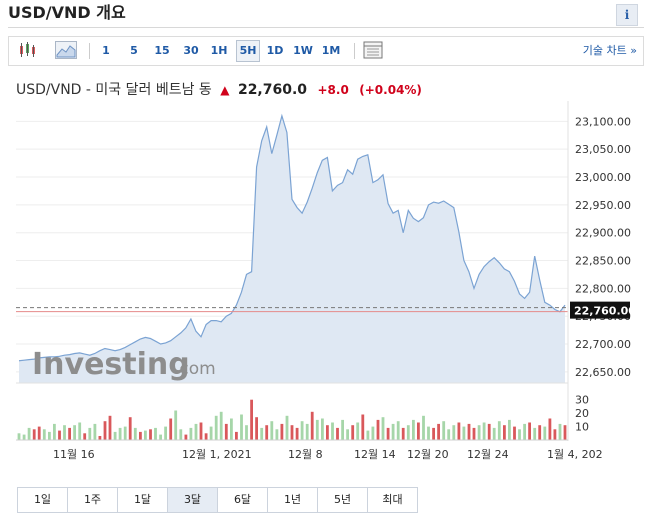  Describe the element at coordinates (275, 50) in the screenshot. I see `interval-1d: 1D` at that location.